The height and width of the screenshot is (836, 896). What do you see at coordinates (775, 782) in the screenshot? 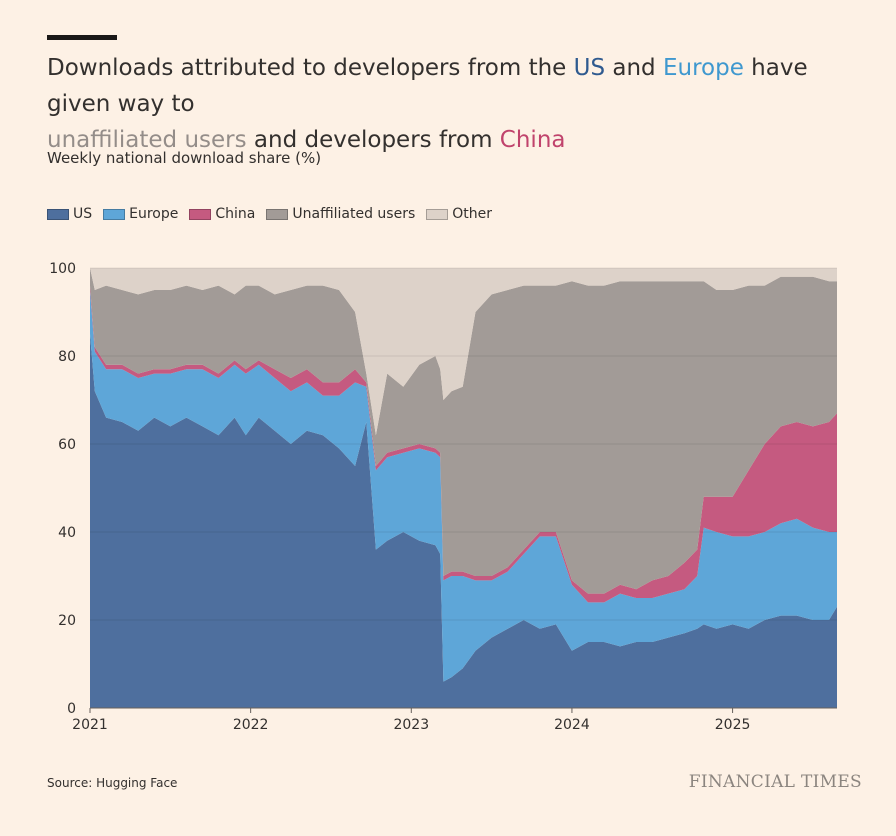
I see `ft-logo: FINANCIAL TIMES` at bounding box center [775, 782].